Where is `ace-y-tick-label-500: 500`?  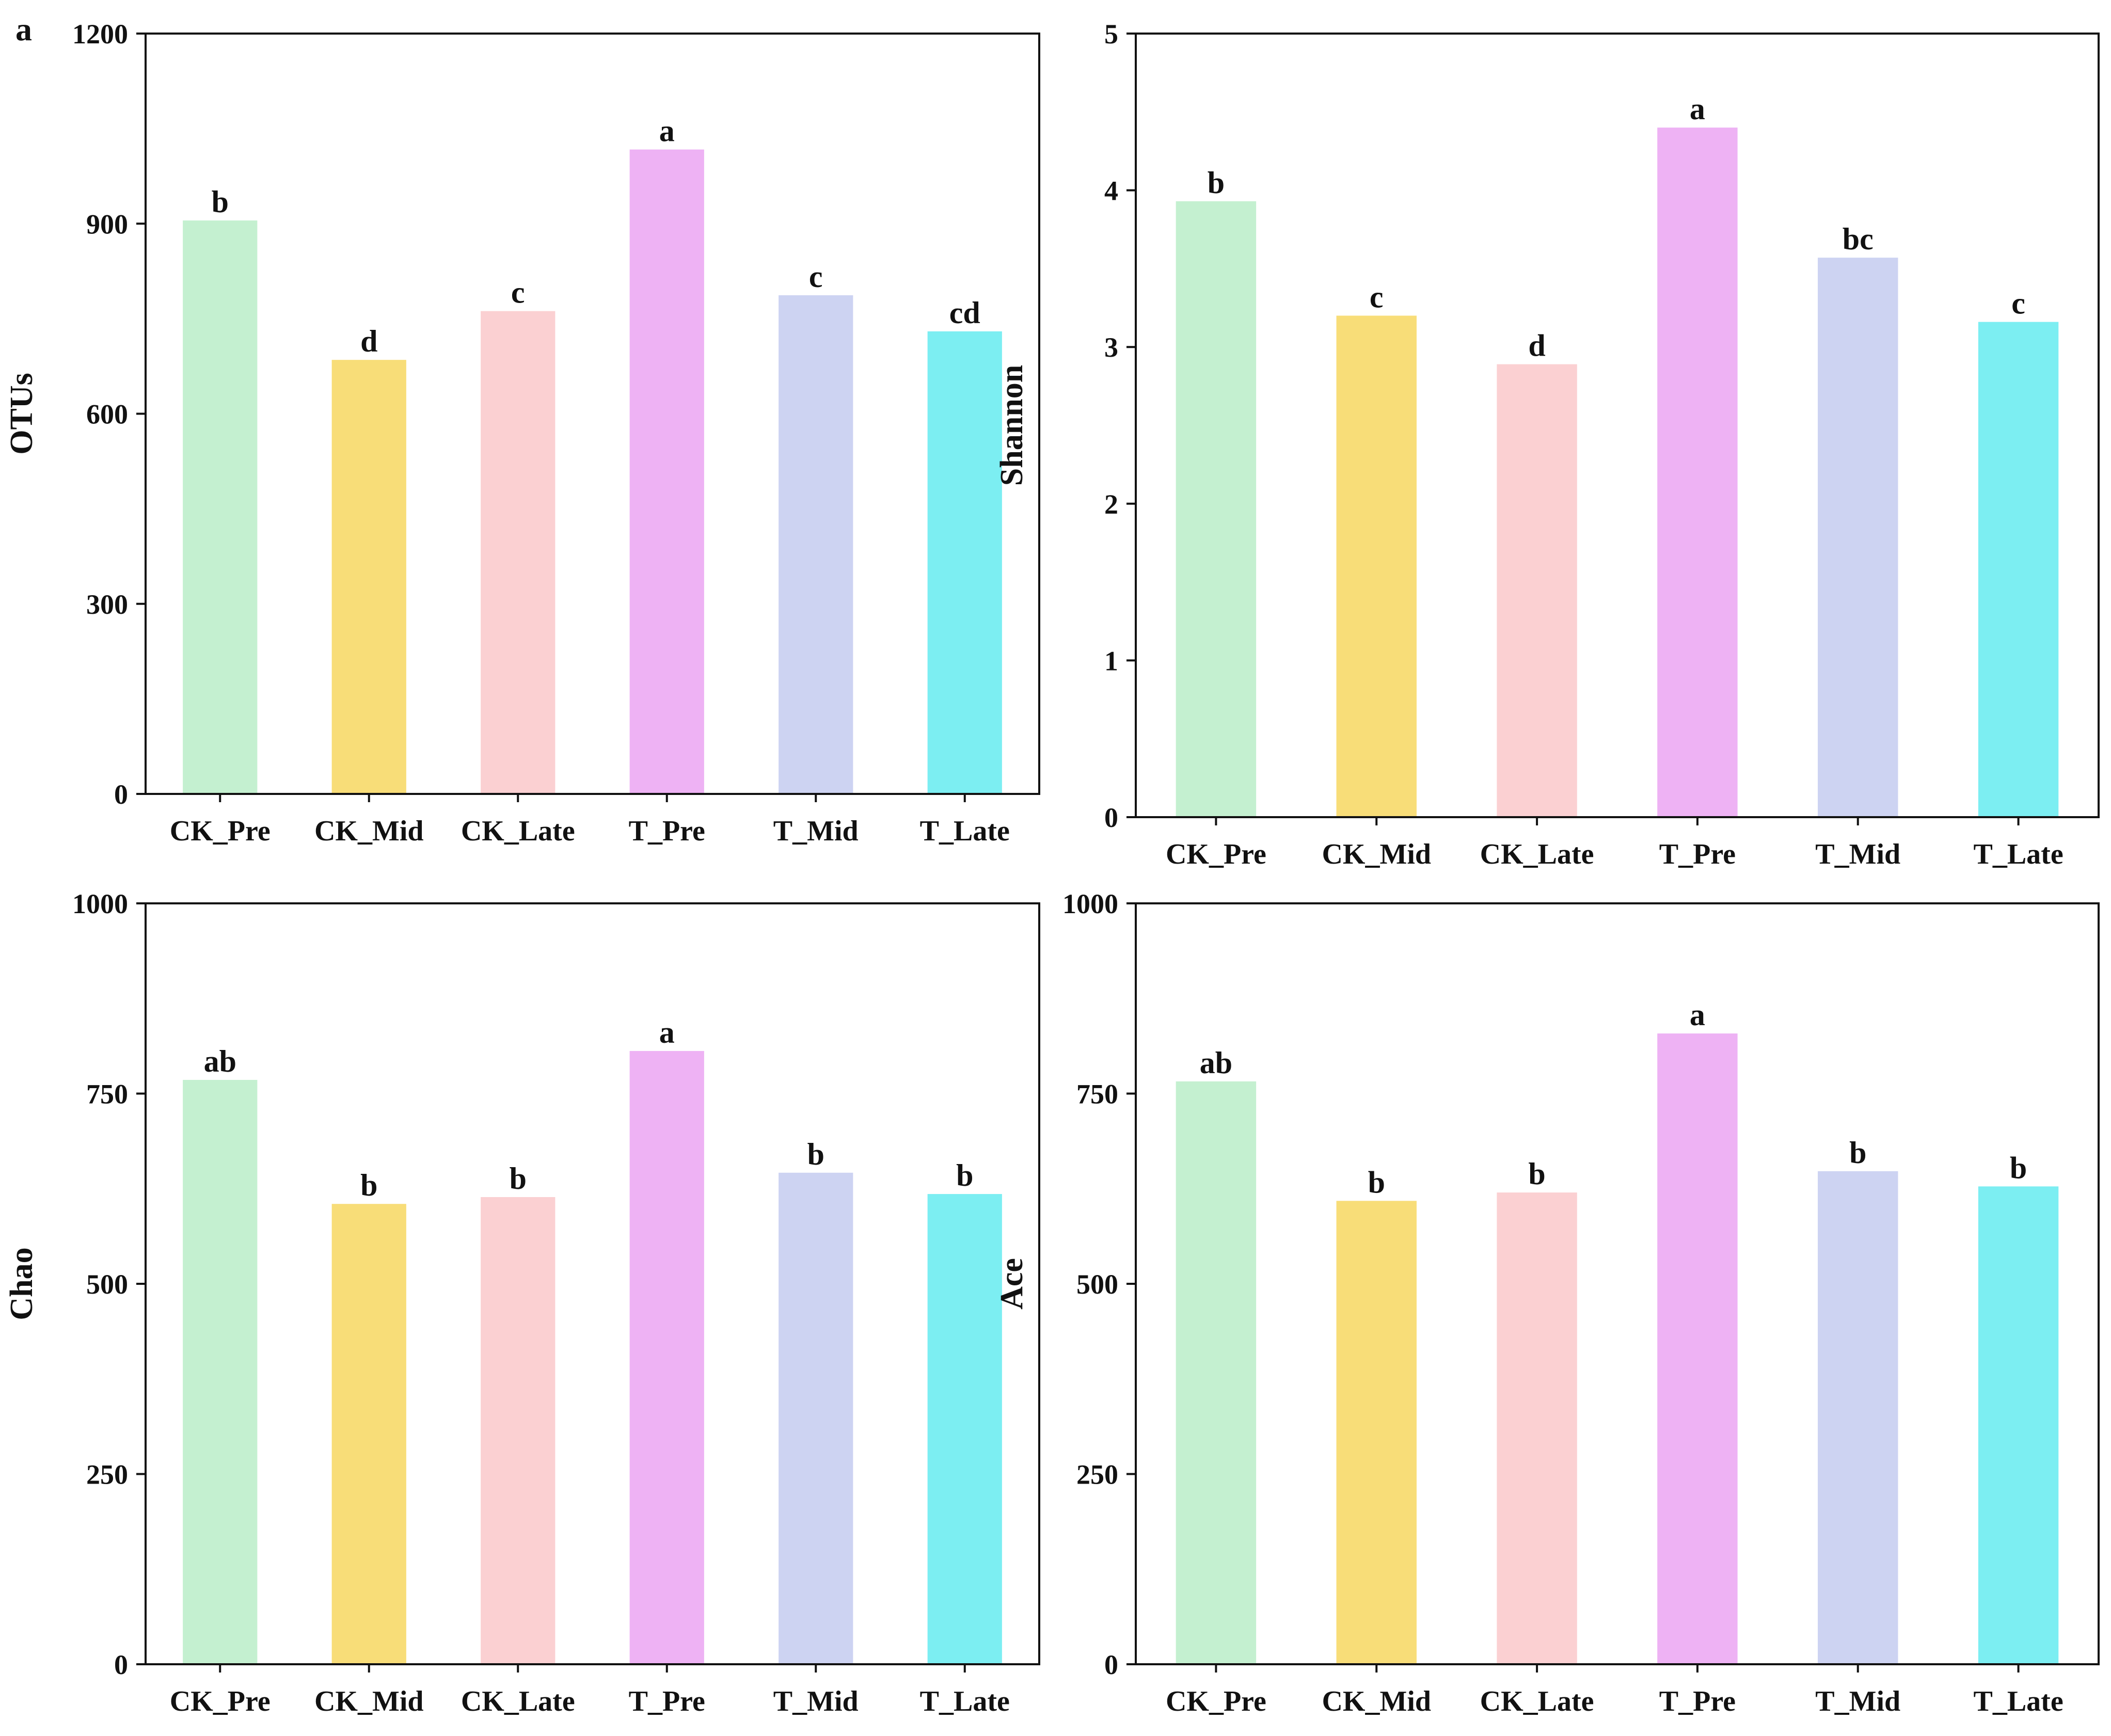 ace-y-tick-label-500: 500 is located at coordinates (1097, 1284).